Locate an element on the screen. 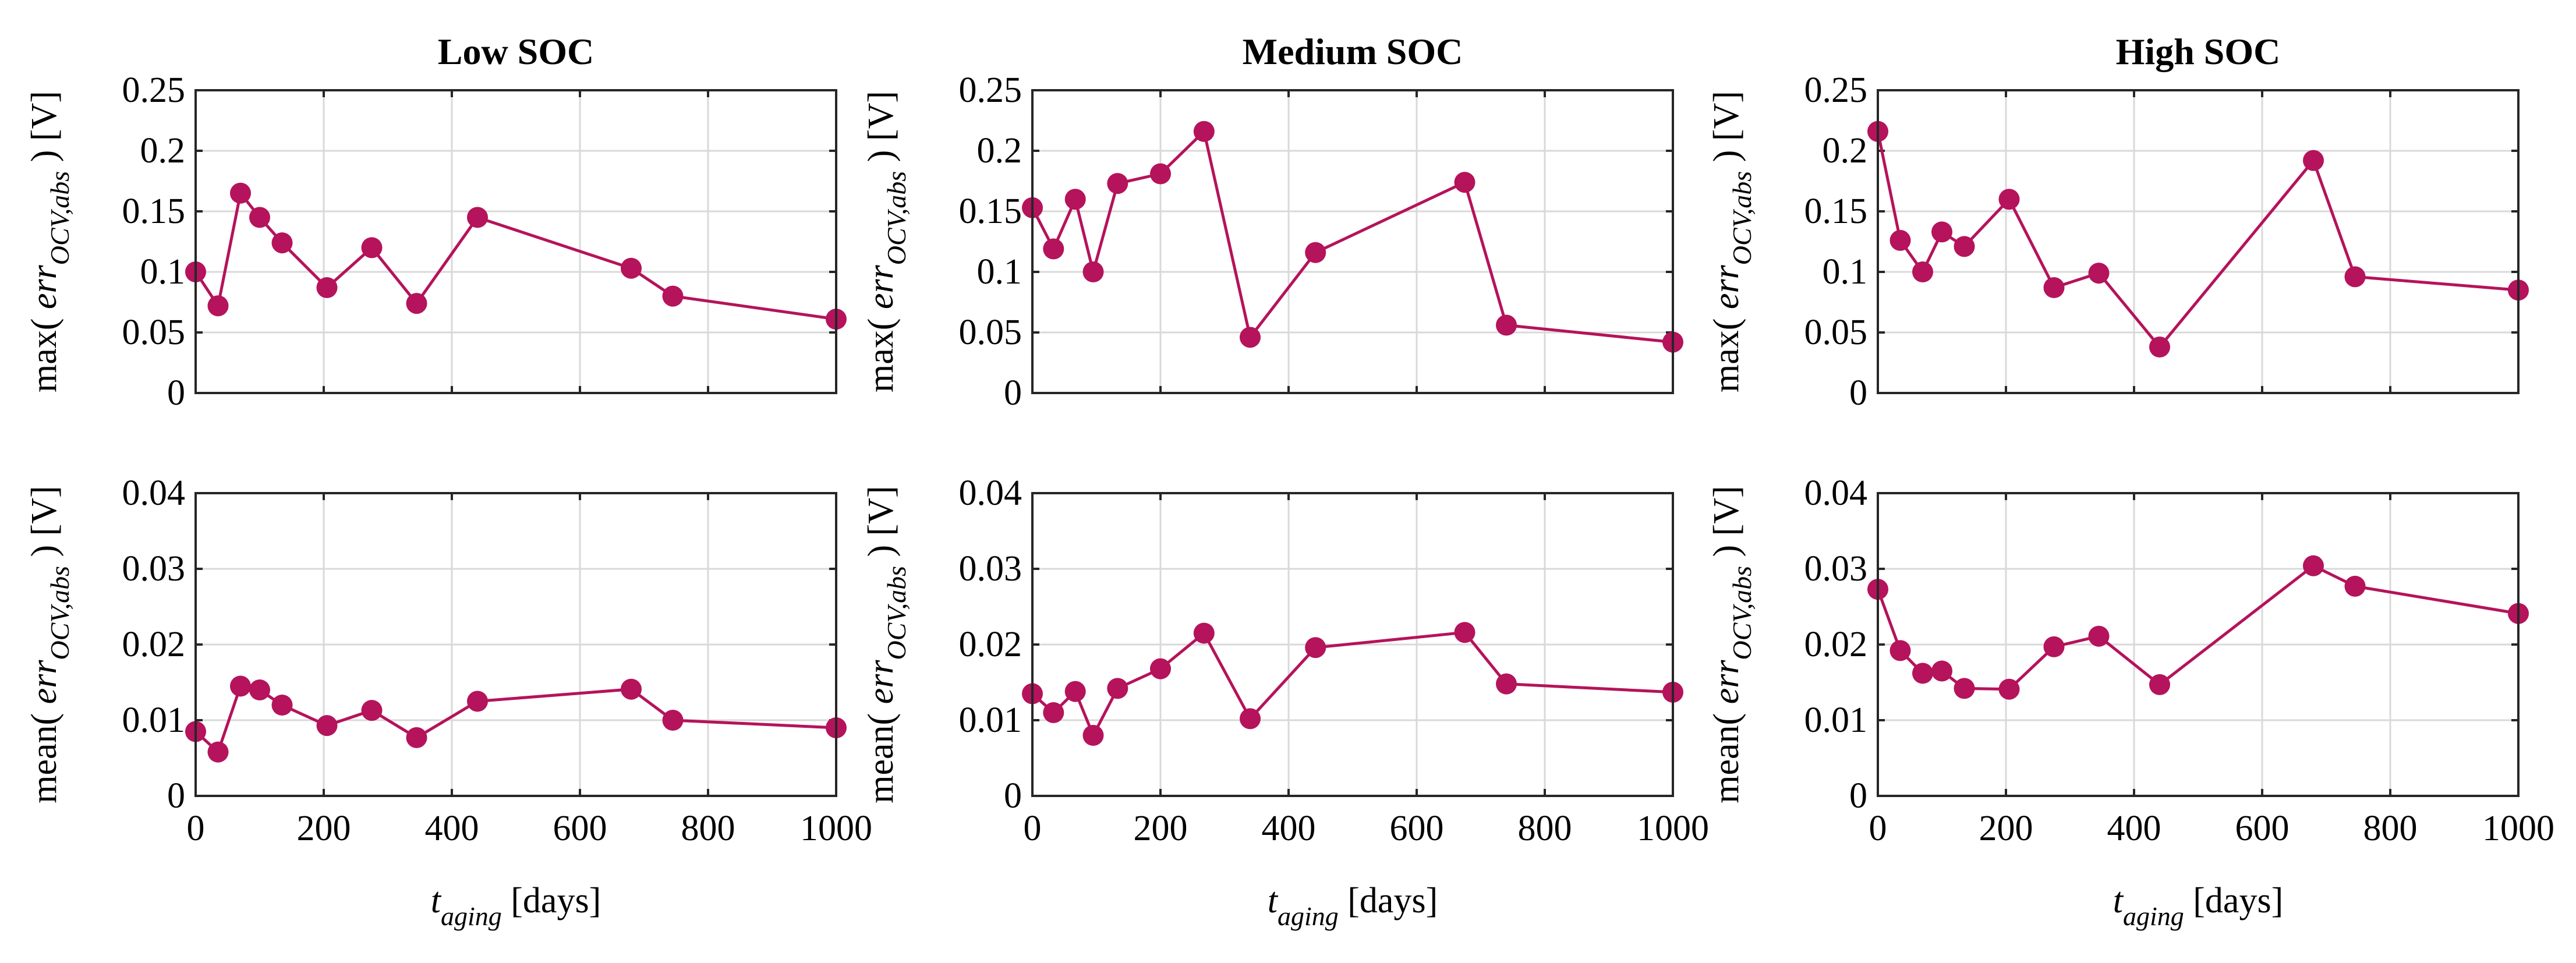  chart-title: Medium SOC is located at coordinates (1353, 51).